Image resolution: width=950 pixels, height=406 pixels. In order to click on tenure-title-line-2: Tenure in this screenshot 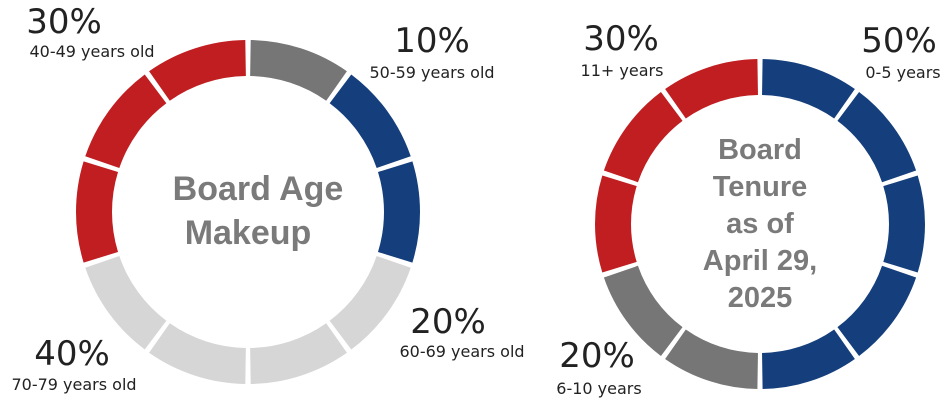, I will do `click(760, 187)`.